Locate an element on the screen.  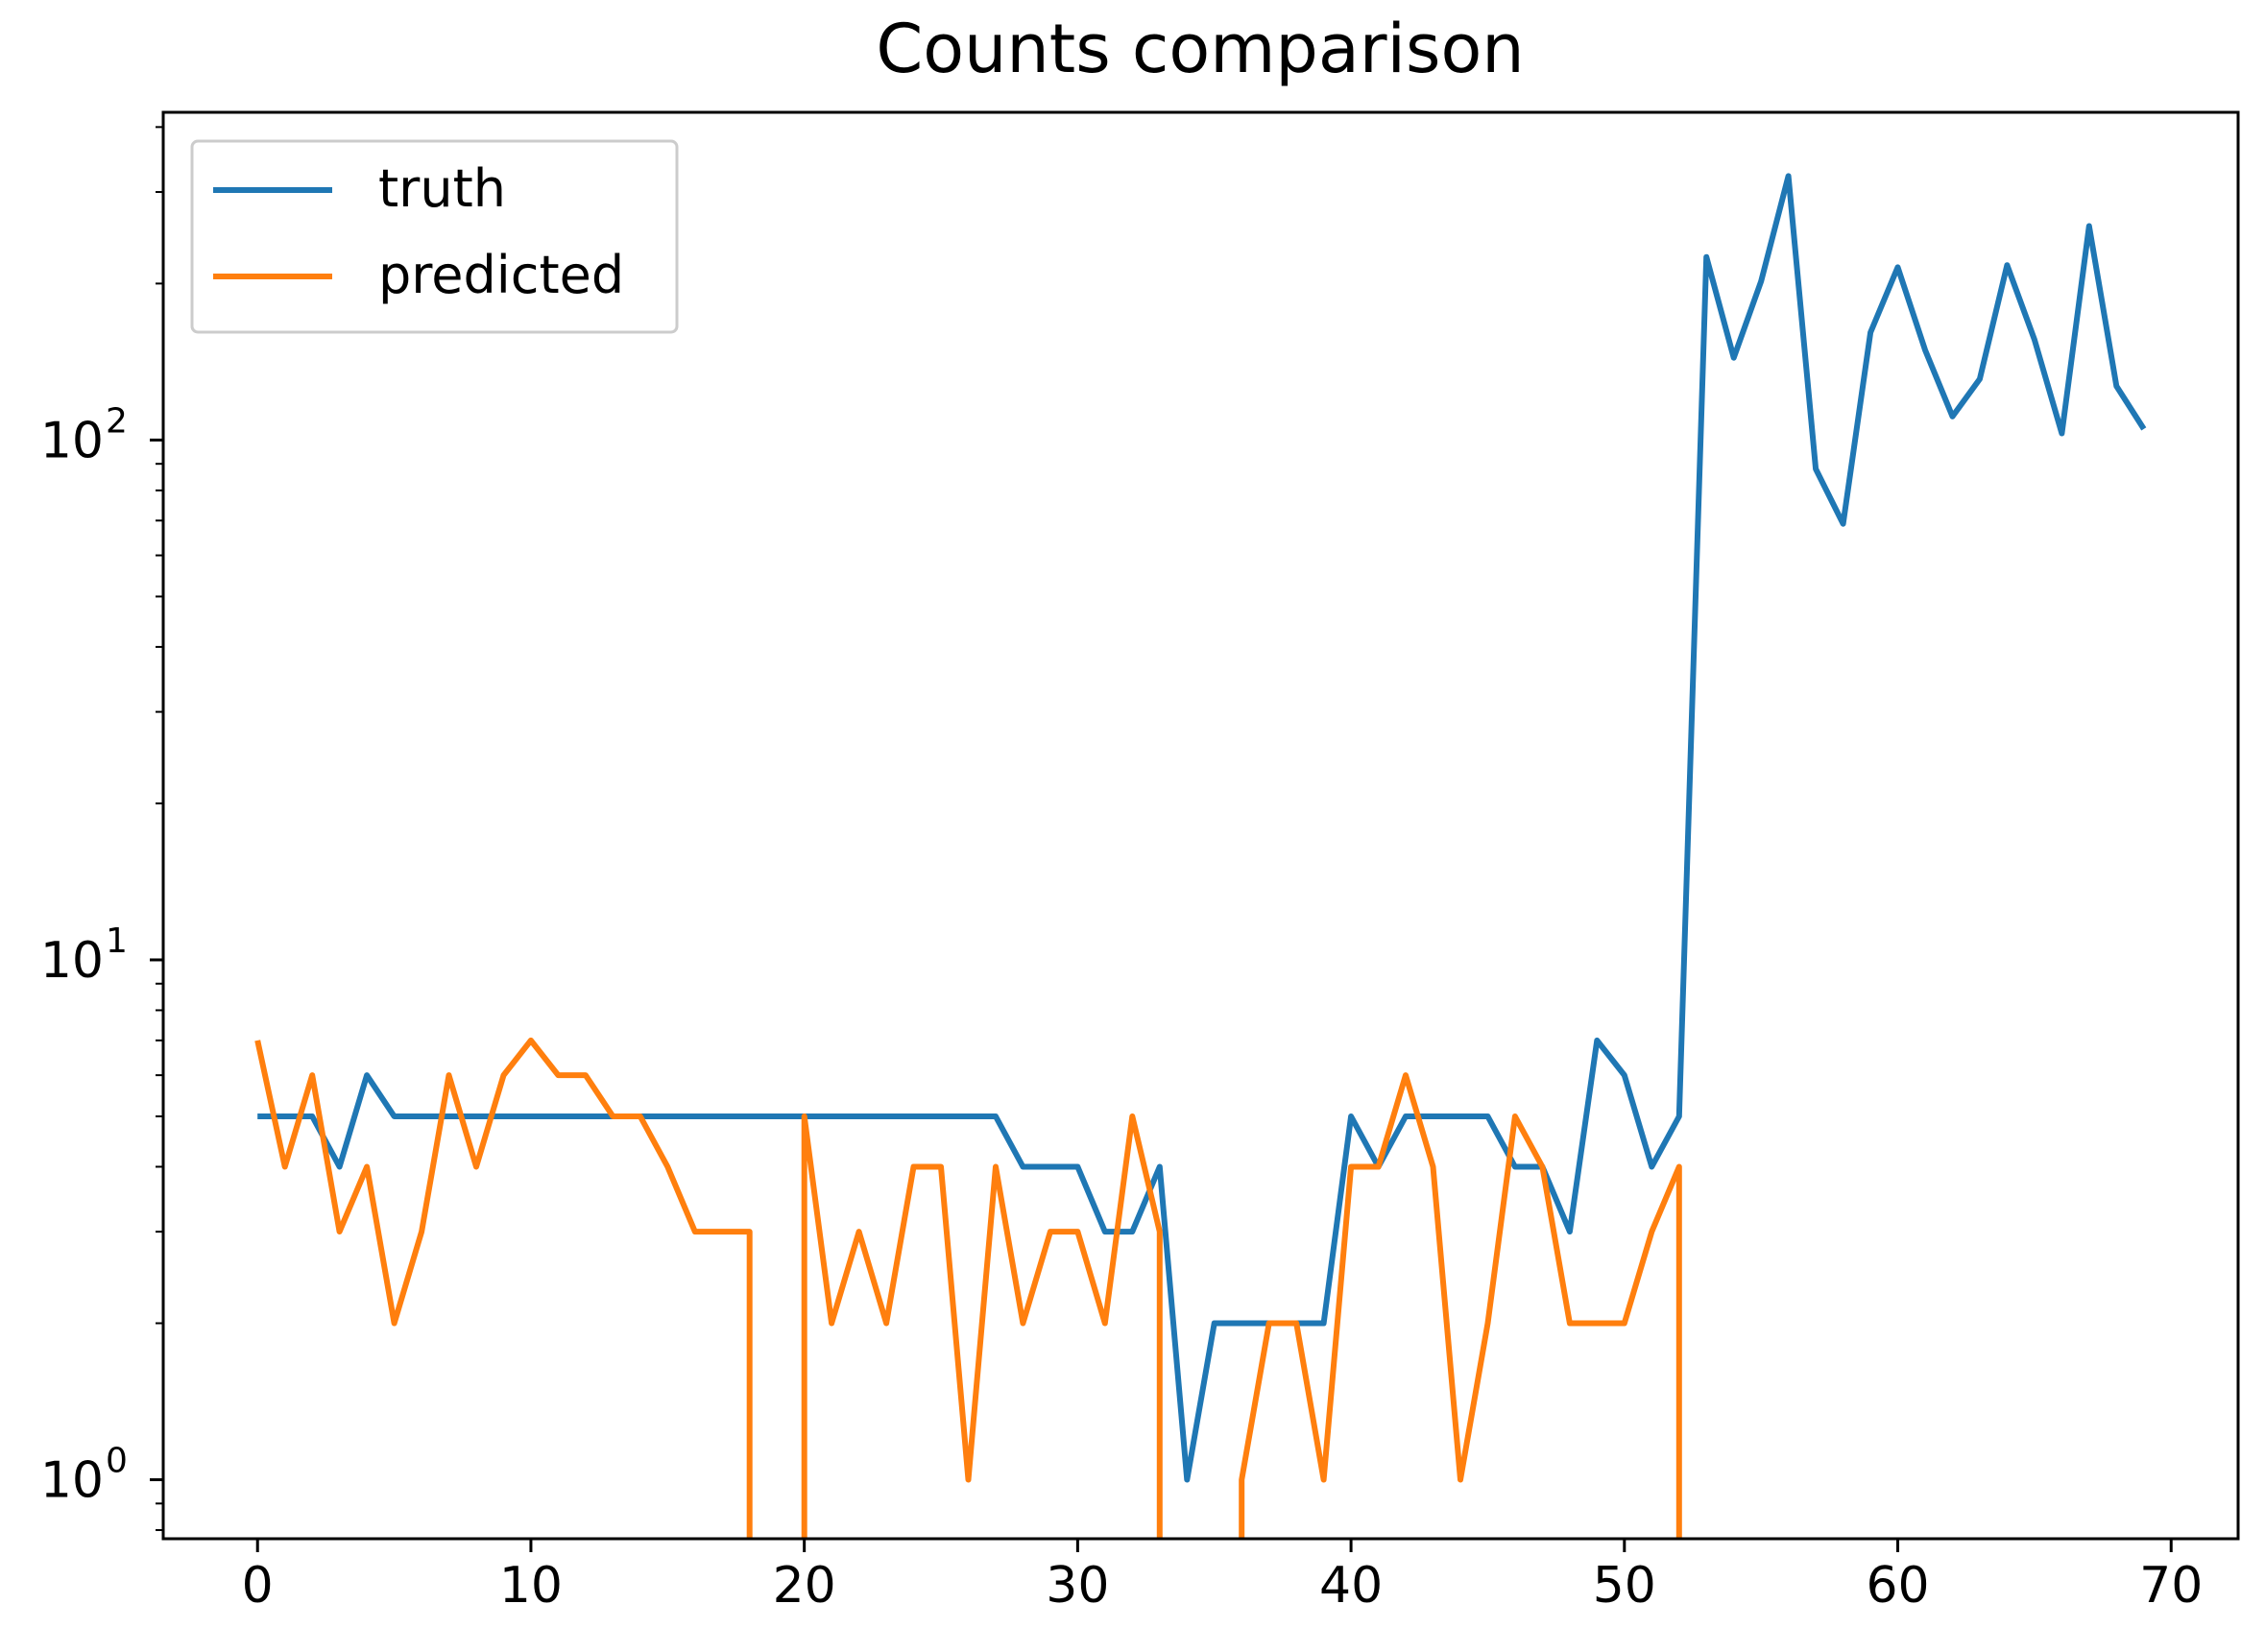
x-axis: 0 10 20 30 40 50 60 70 is located at coordinates (1222, 1577).